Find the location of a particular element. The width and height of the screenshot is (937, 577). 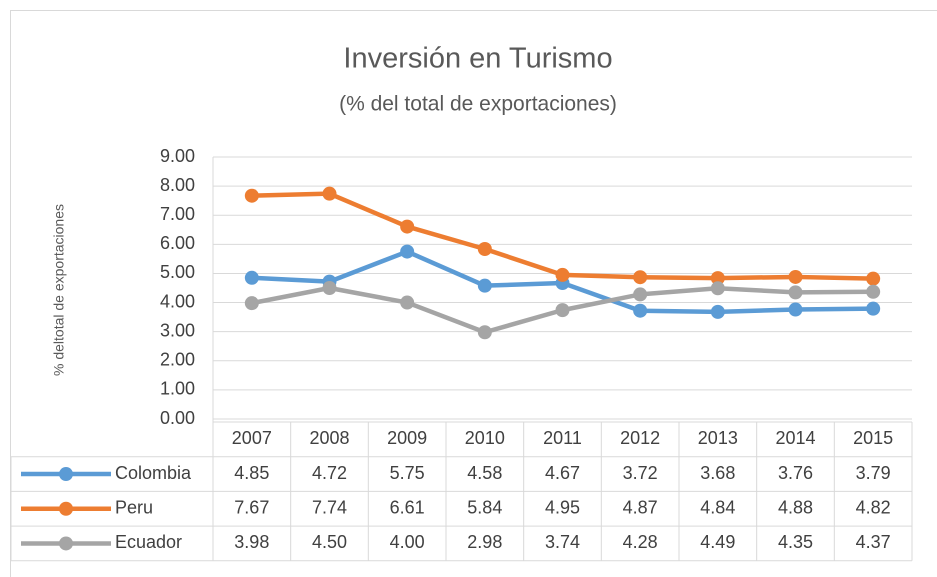

table-value: 2.98 is located at coordinates (484, 542).